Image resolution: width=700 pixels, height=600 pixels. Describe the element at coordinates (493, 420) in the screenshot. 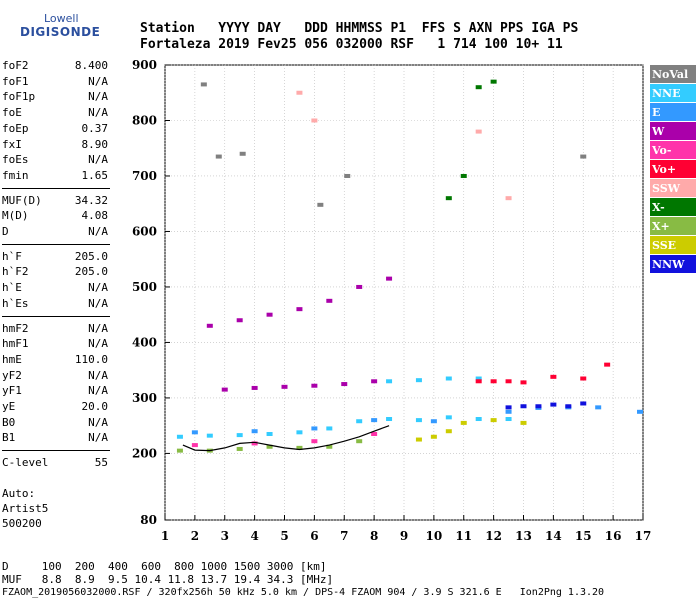

I see `echo-point-sse` at that location.